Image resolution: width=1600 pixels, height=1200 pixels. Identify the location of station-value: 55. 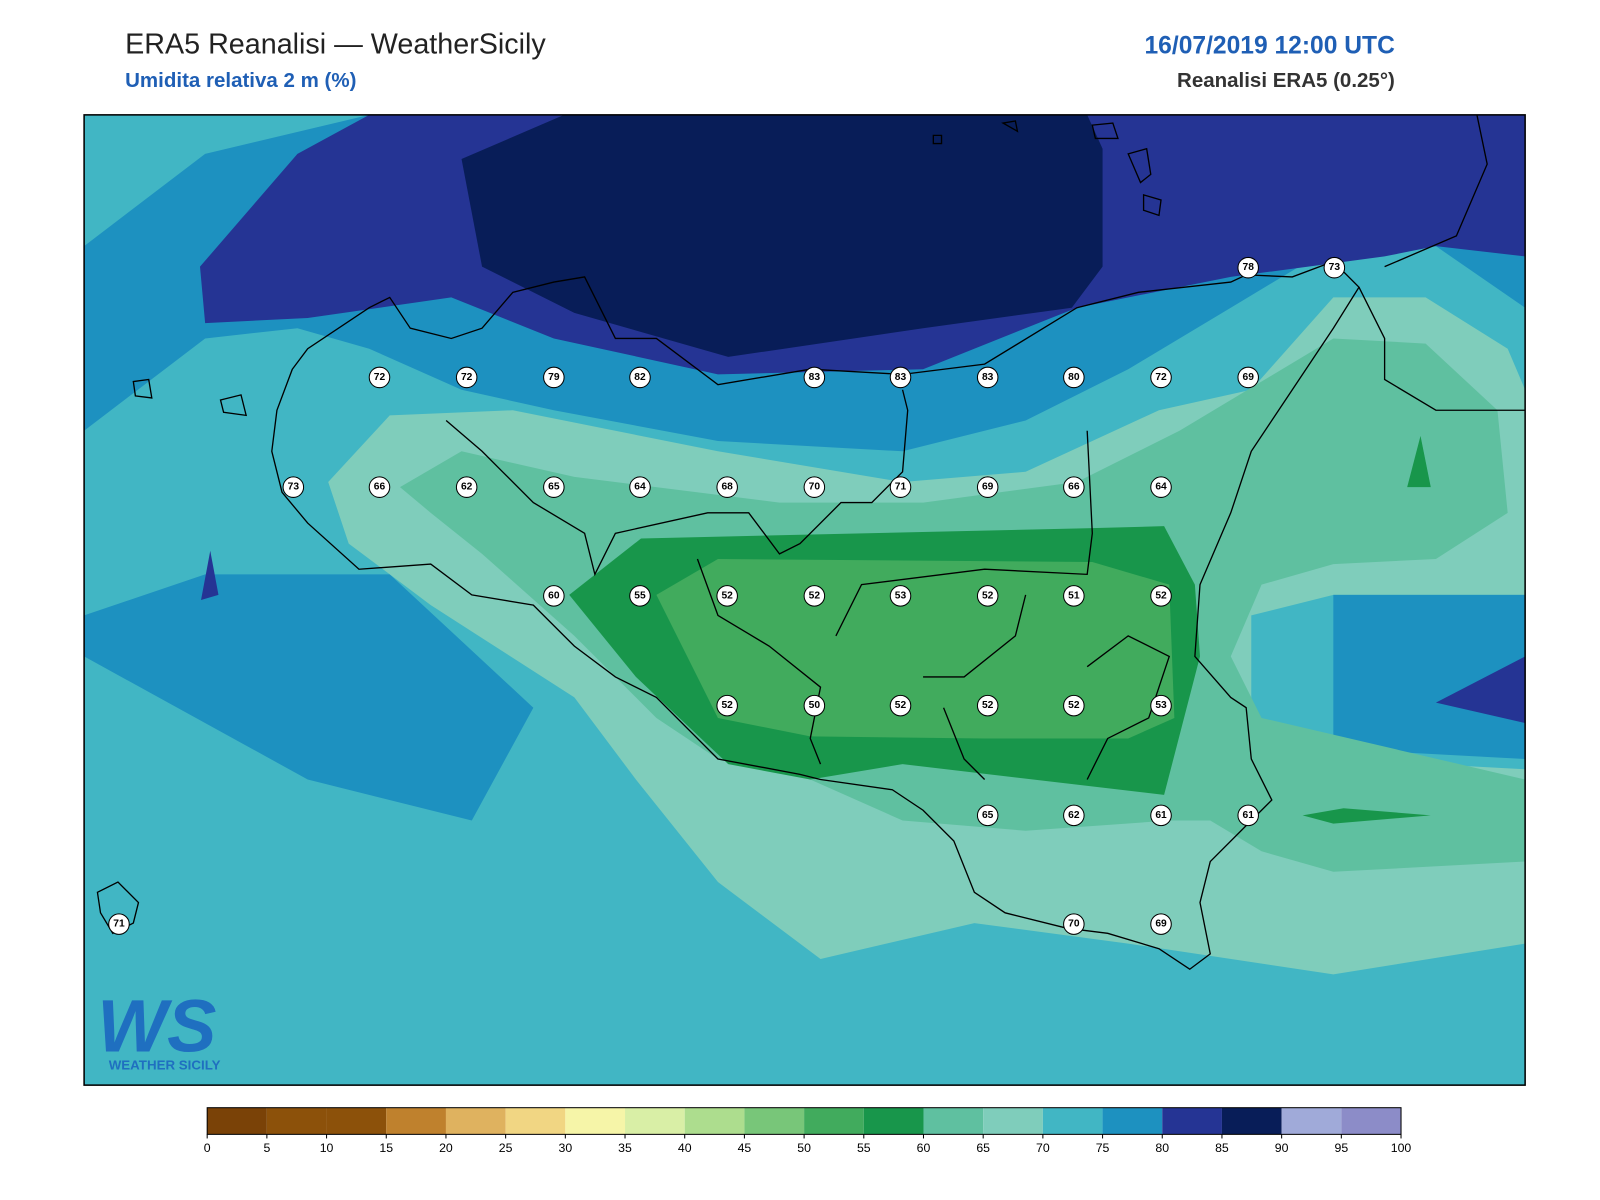
(640, 595).